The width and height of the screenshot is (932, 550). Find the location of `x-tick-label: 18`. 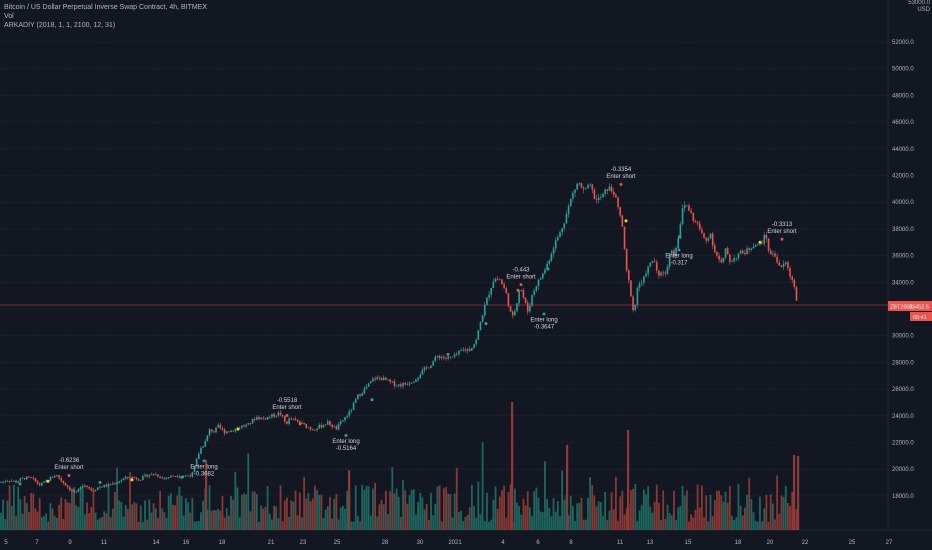

x-tick-label: 18 is located at coordinates (738, 543).